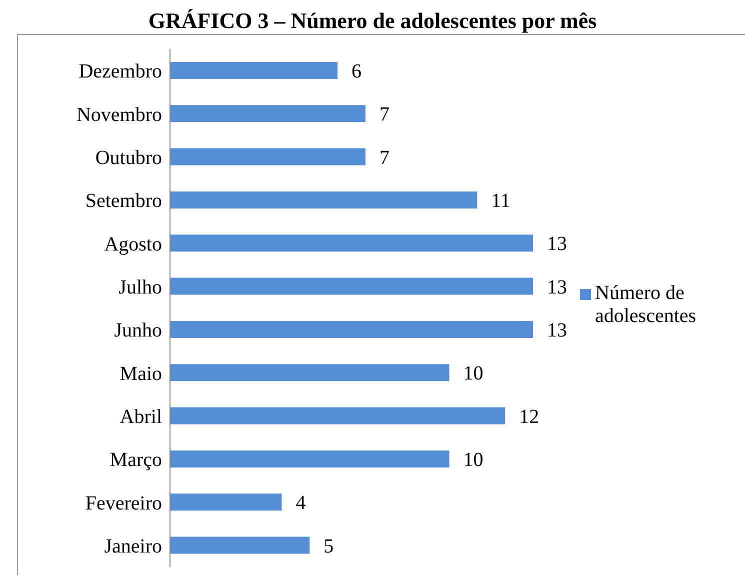 Image resolution: width=745 pixels, height=576 pixels. What do you see at coordinates (123, 201) in the screenshot?
I see `y-tick-label: Setembro` at bounding box center [123, 201].